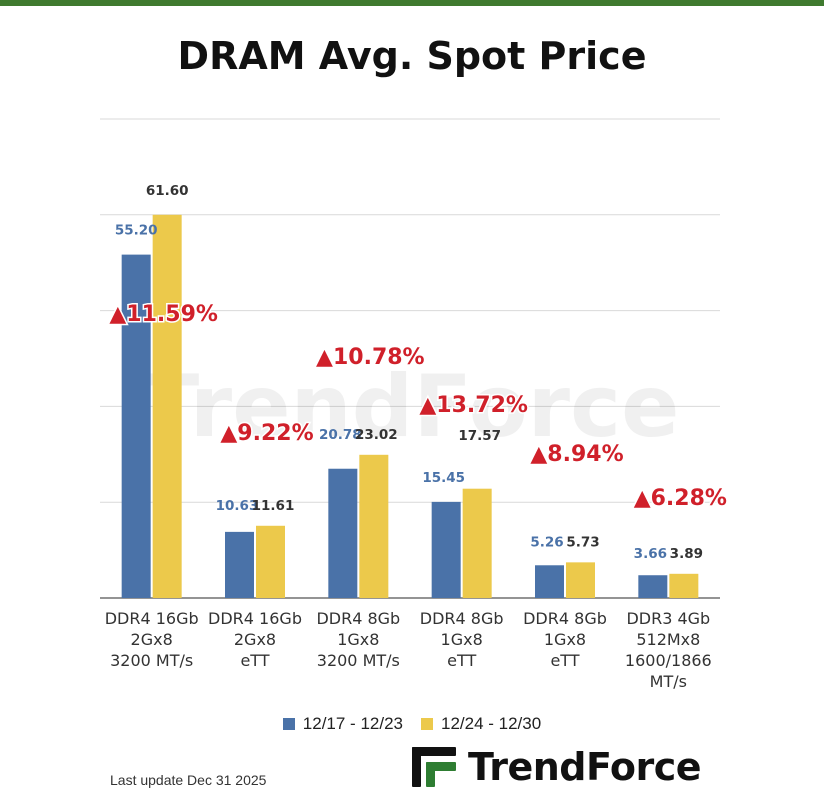 The width and height of the screenshot is (824, 807). I want to click on change-annotation: ▲13.72%, so click(473, 405).